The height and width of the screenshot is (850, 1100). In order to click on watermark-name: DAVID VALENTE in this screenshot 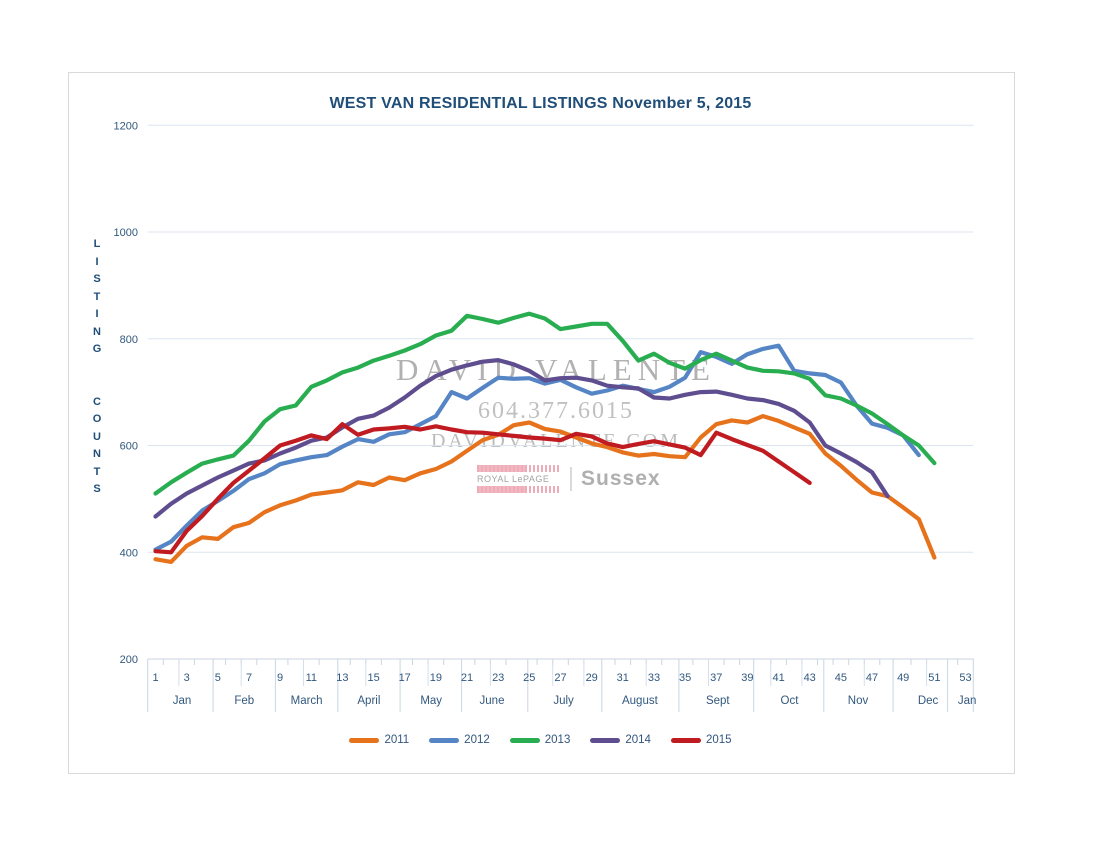, I will do `click(556, 369)`.